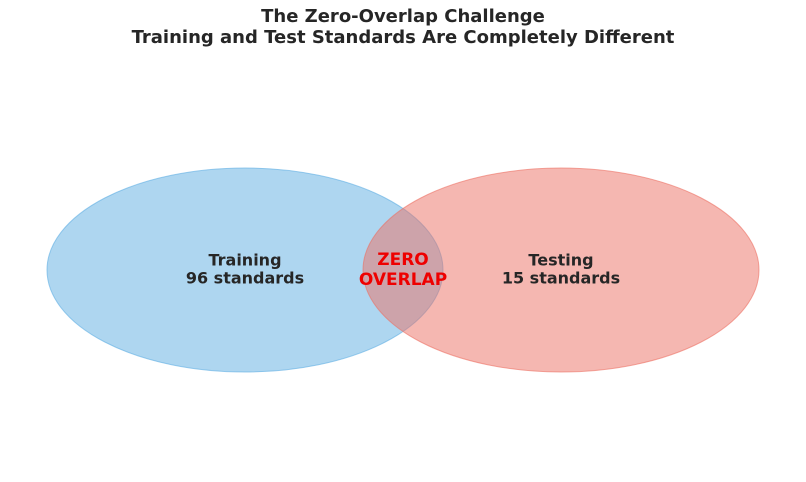  What do you see at coordinates (402, 260) in the screenshot?
I see `overlap-label: ZERO` at bounding box center [402, 260].